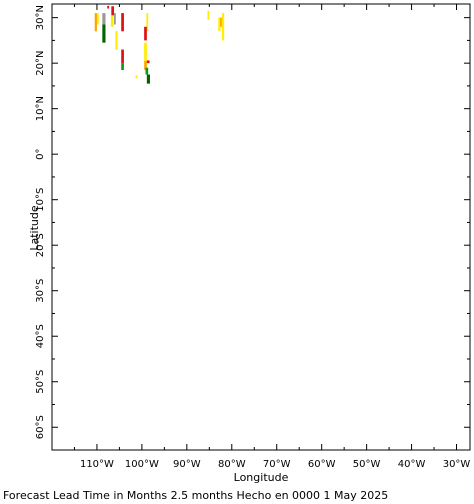 Image resolution: width=474 pixels, height=504 pixels. Describe the element at coordinates (277, 464) in the screenshot. I see `x-tick-label: 70°W` at that location.